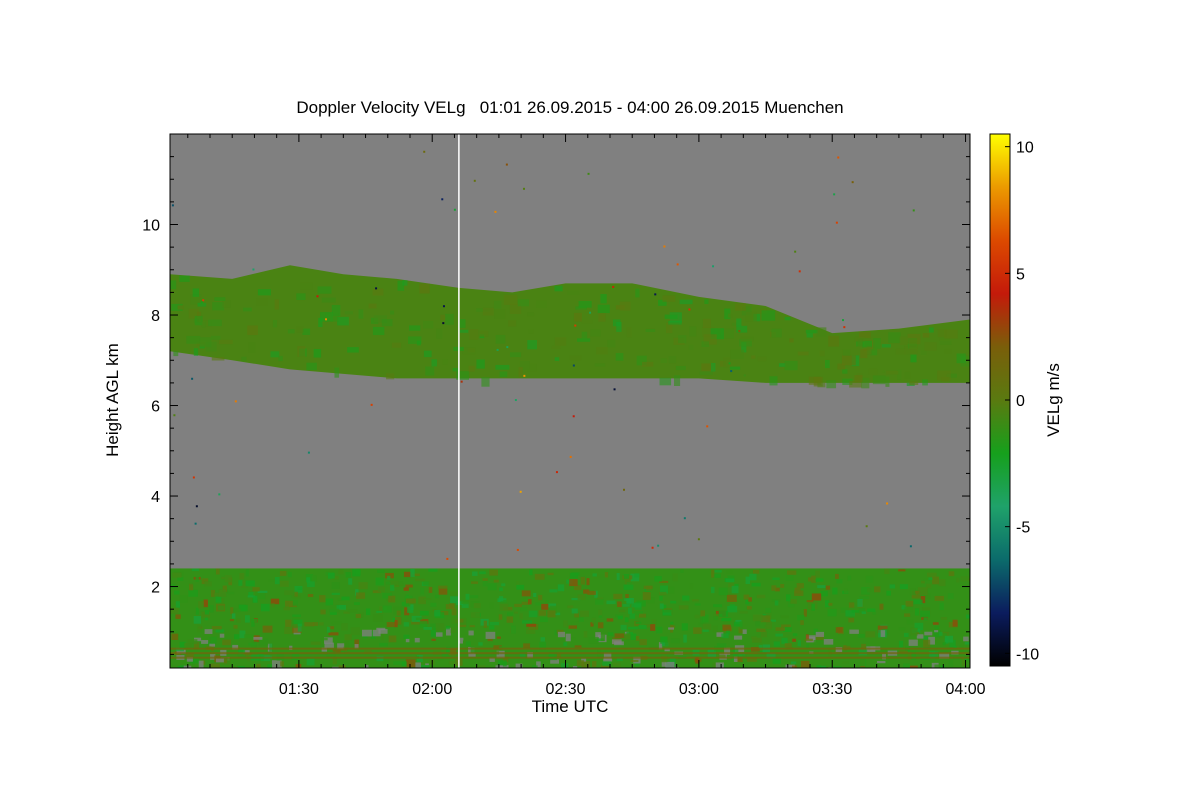 The image size is (1200, 800). Describe the element at coordinates (966, 689) in the screenshot. I see `x-tick-label: 04:00` at that location.